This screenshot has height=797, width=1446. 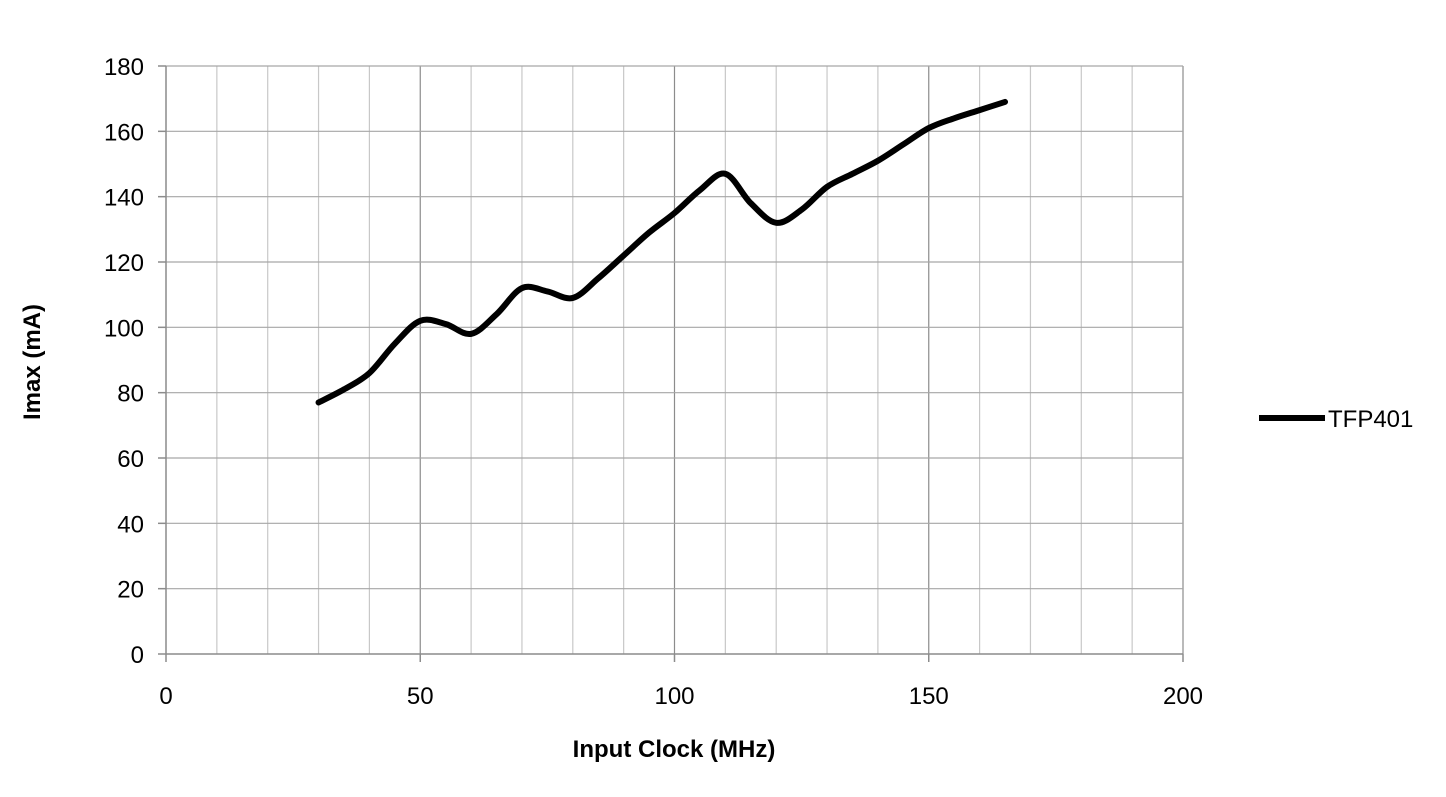 What do you see at coordinates (124, 263) in the screenshot?
I see `y-tick-label: 120` at bounding box center [124, 263].